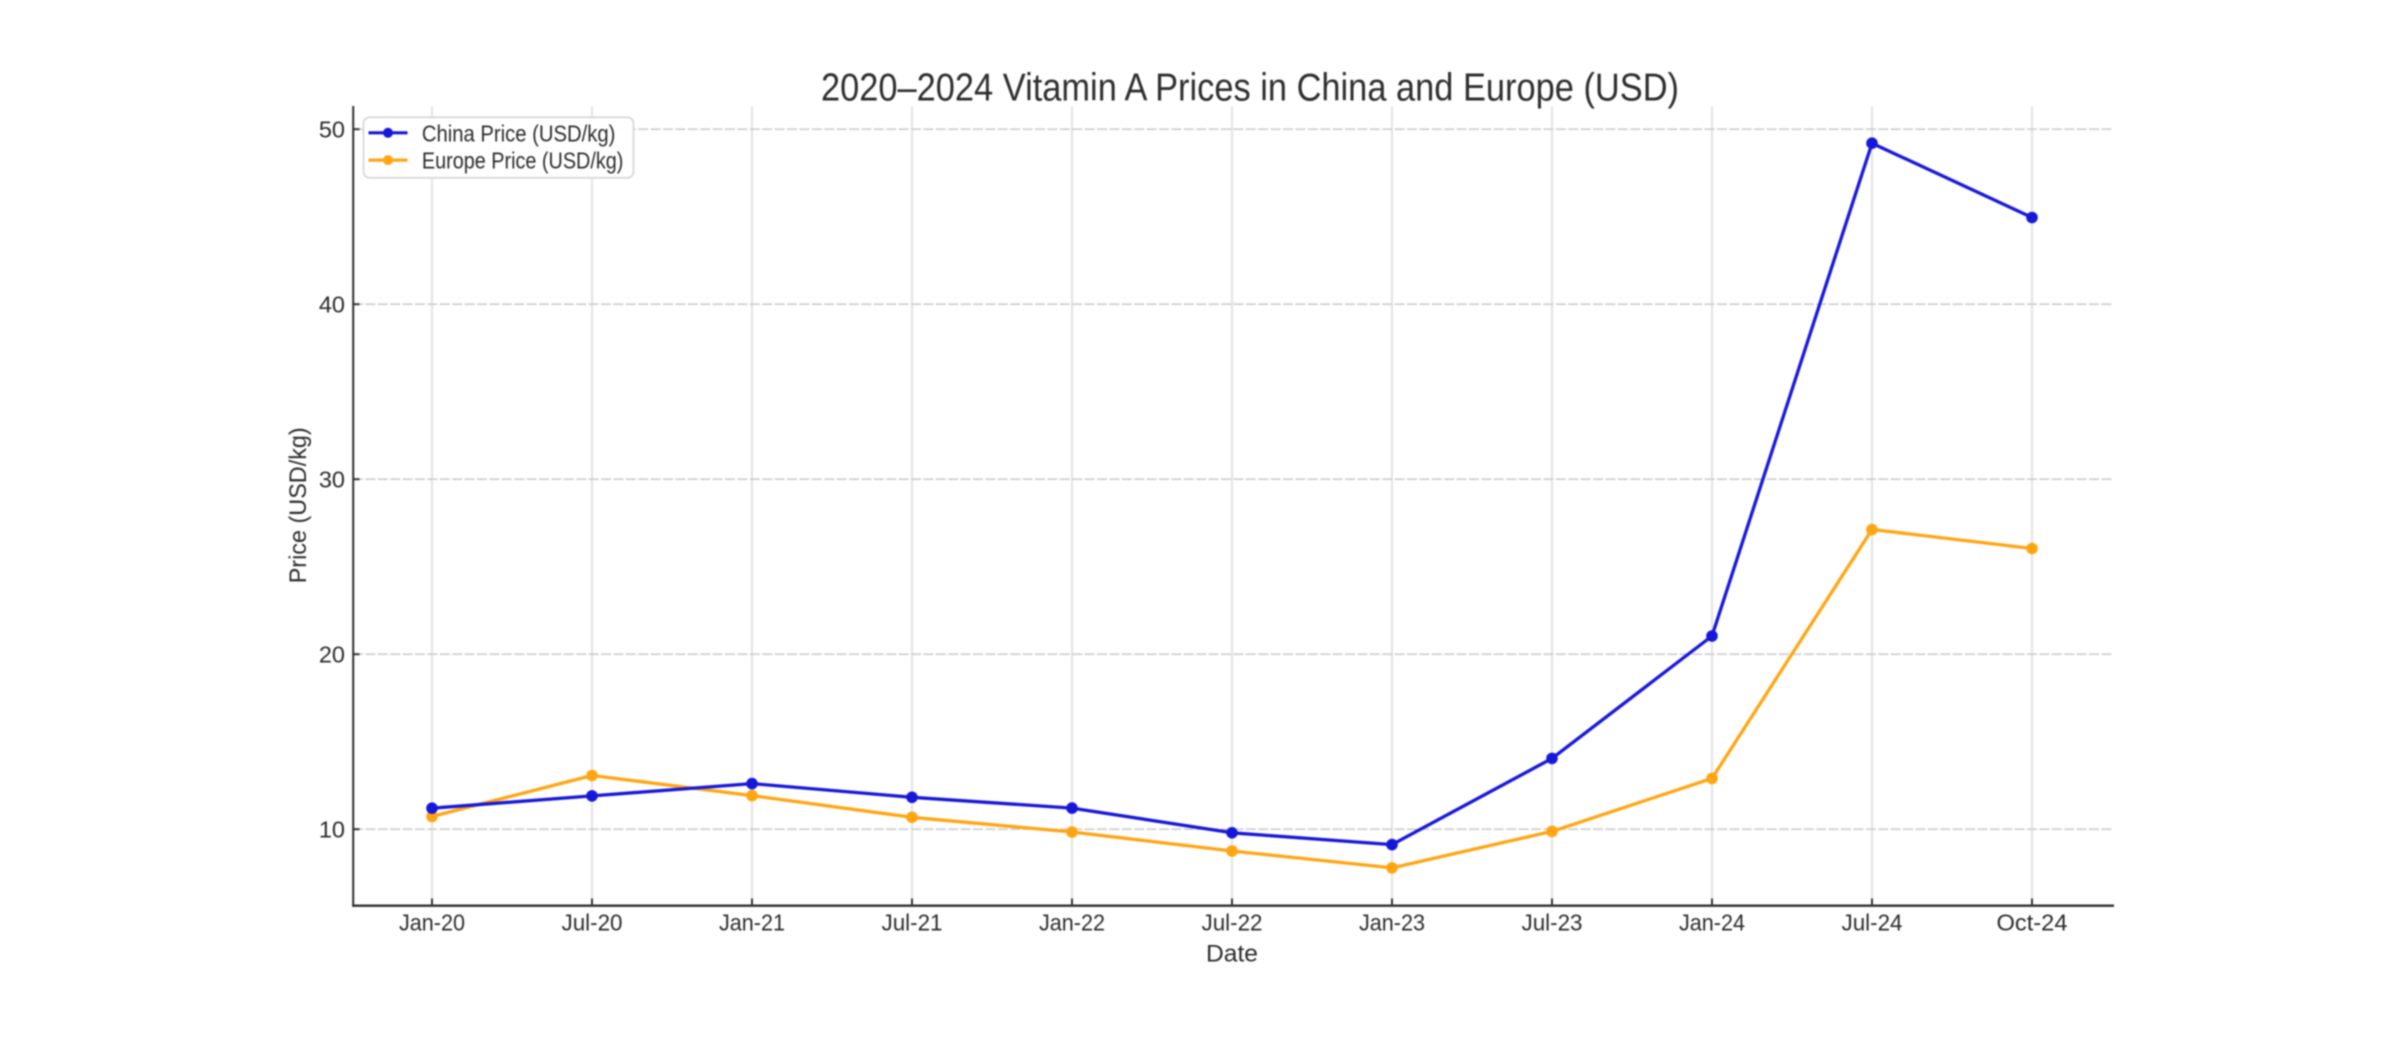 This screenshot has width=2400, height=1037. What do you see at coordinates (592, 923) in the screenshot?
I see `svg-text: Jul-20` at bounding box center [592, 923].